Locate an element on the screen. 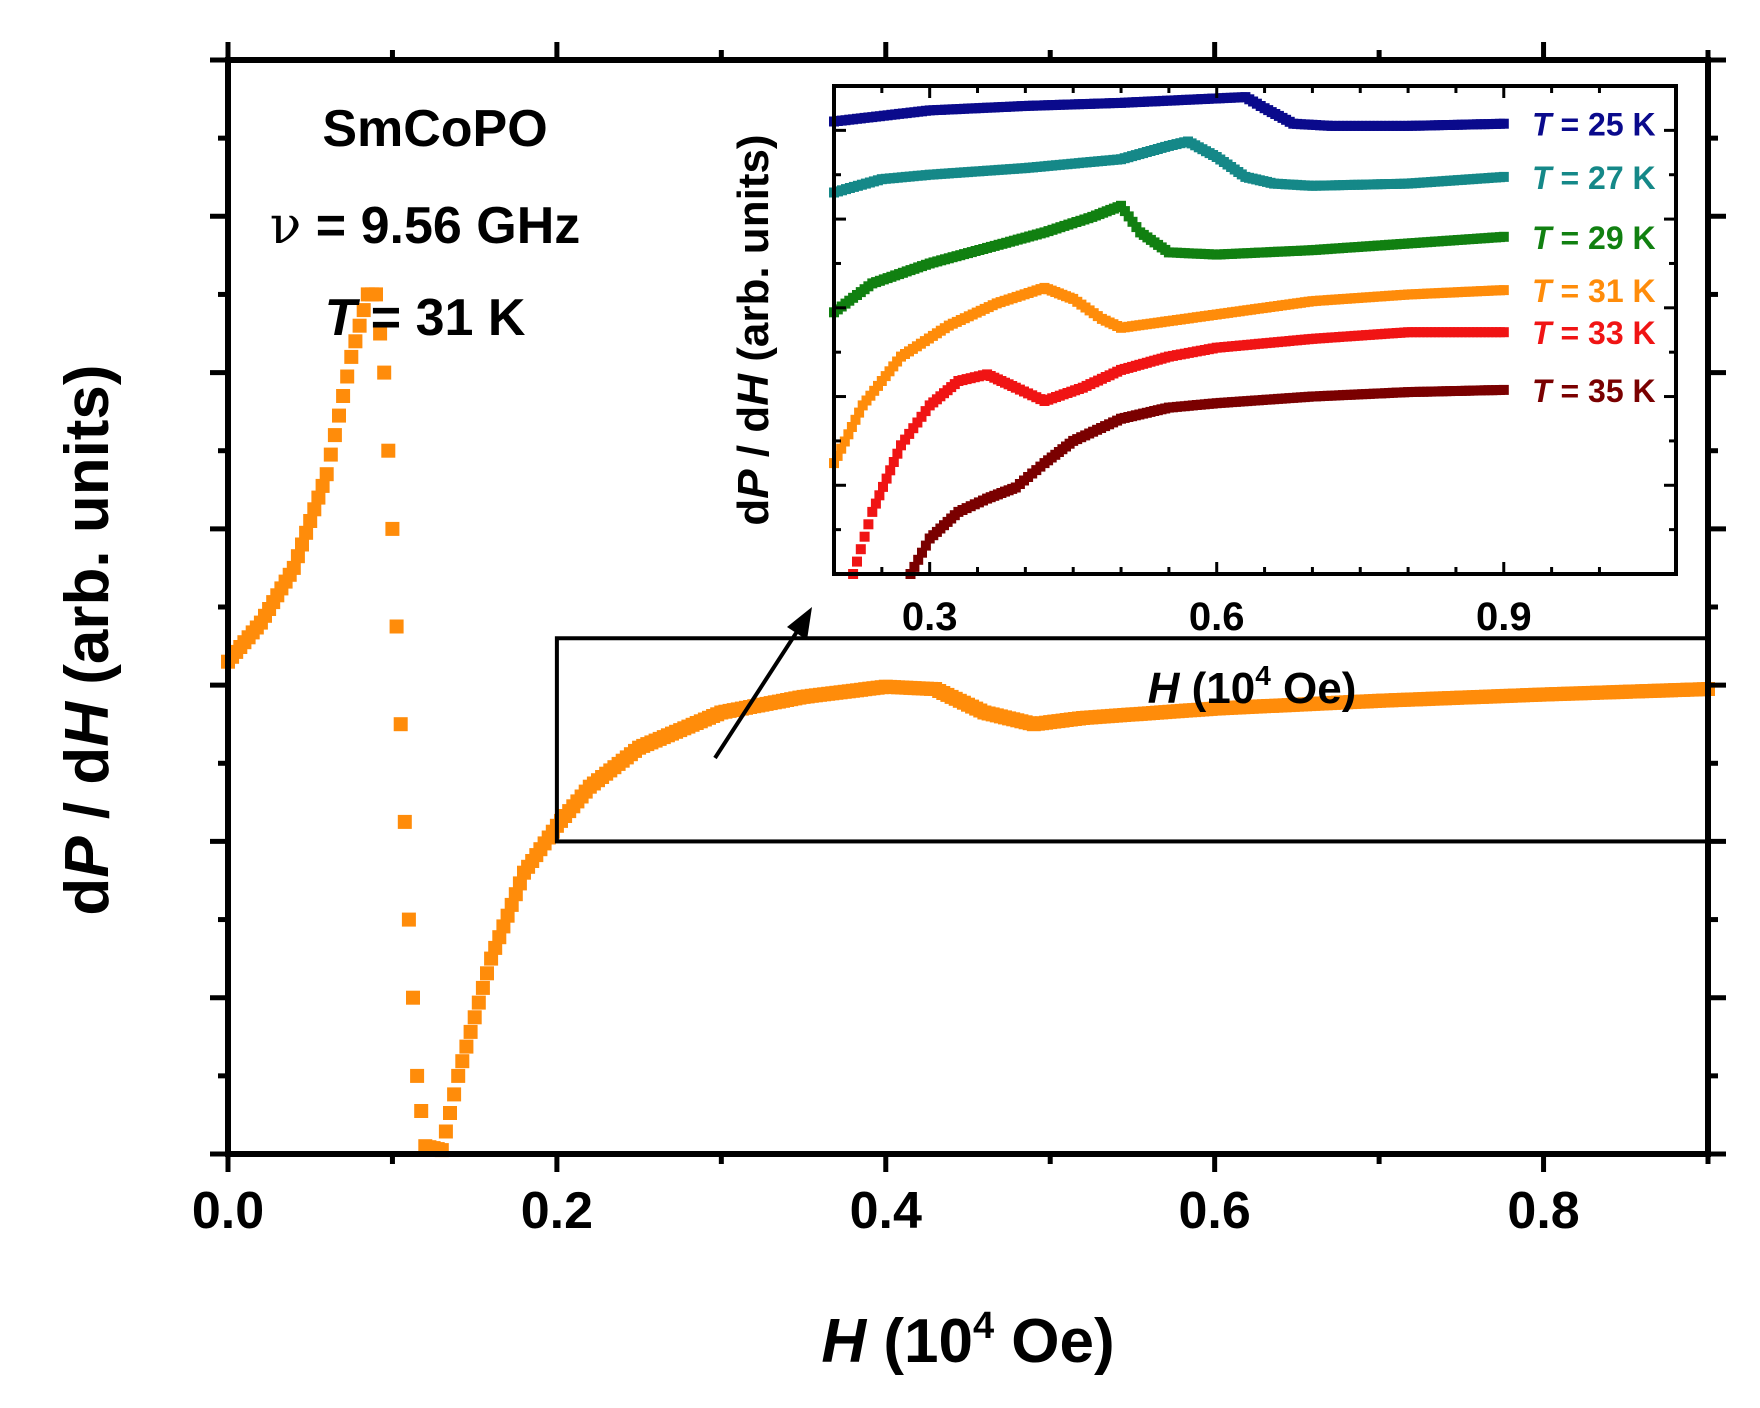 This screenshot has height=1408, width=1760. main-y-axis-title: dP / dH (arb. units) is located at coordinates (87, 639).